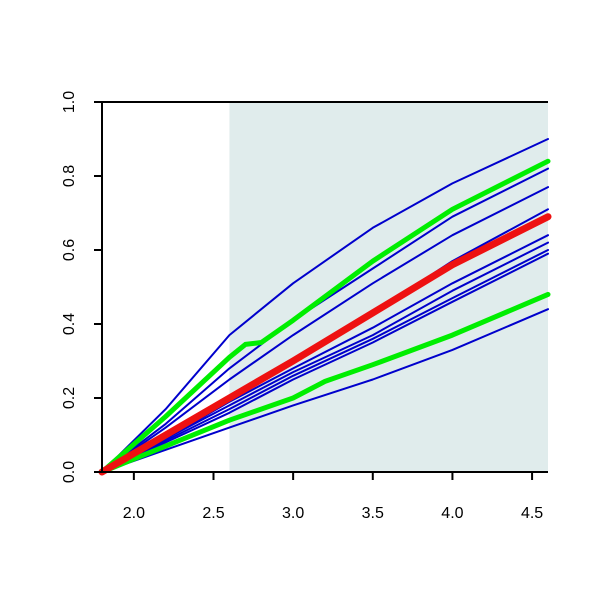  Describe the element at coordinates (69, 176) in the screenshot. I see `y-tick-label: 0.8` at that location.